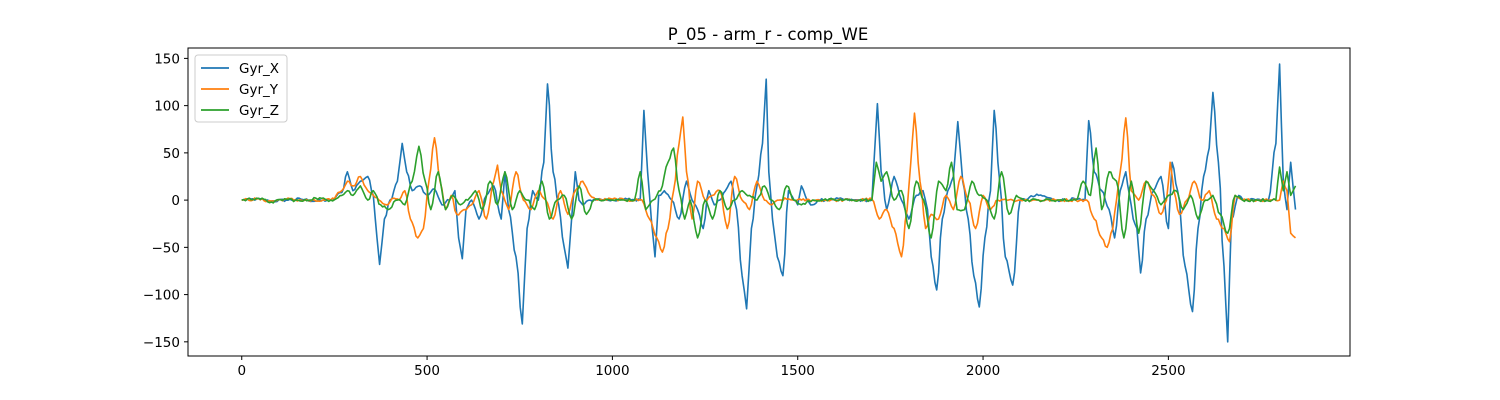 This screenshot has width=1500, height=400. What do you see at coordinates (1168, 371) in the screenshot?
I see `x-tick-label: 2500` at bounding box center [1168, 371].